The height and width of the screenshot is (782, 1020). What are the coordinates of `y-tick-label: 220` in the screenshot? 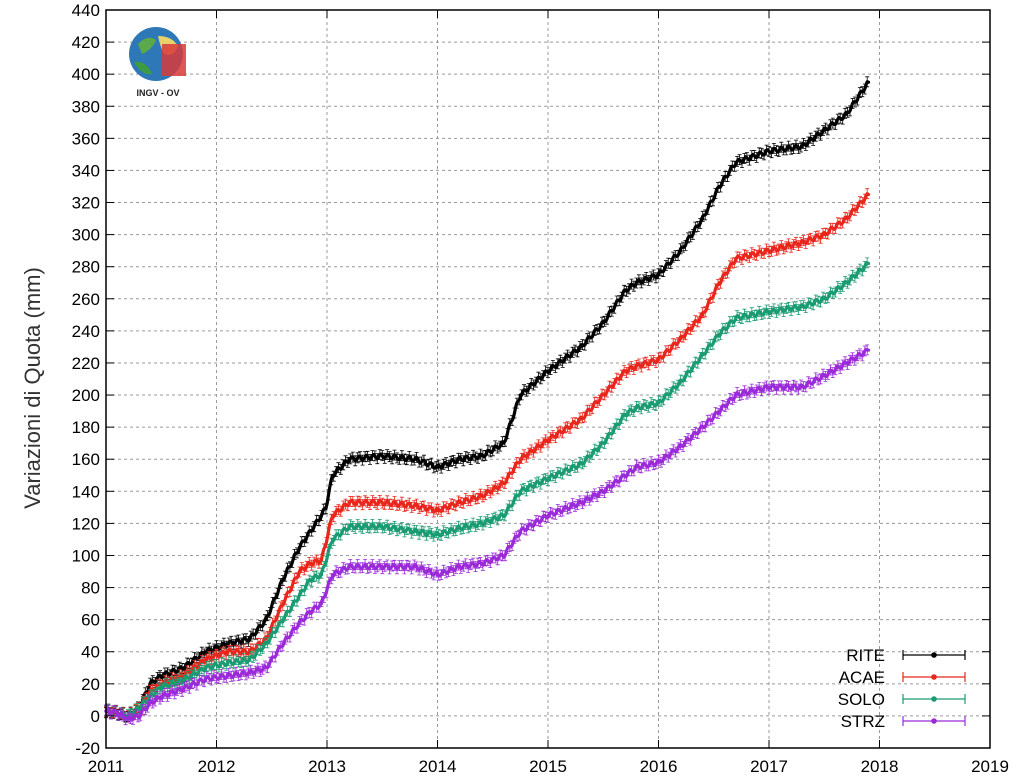 It's located at (86, 363).